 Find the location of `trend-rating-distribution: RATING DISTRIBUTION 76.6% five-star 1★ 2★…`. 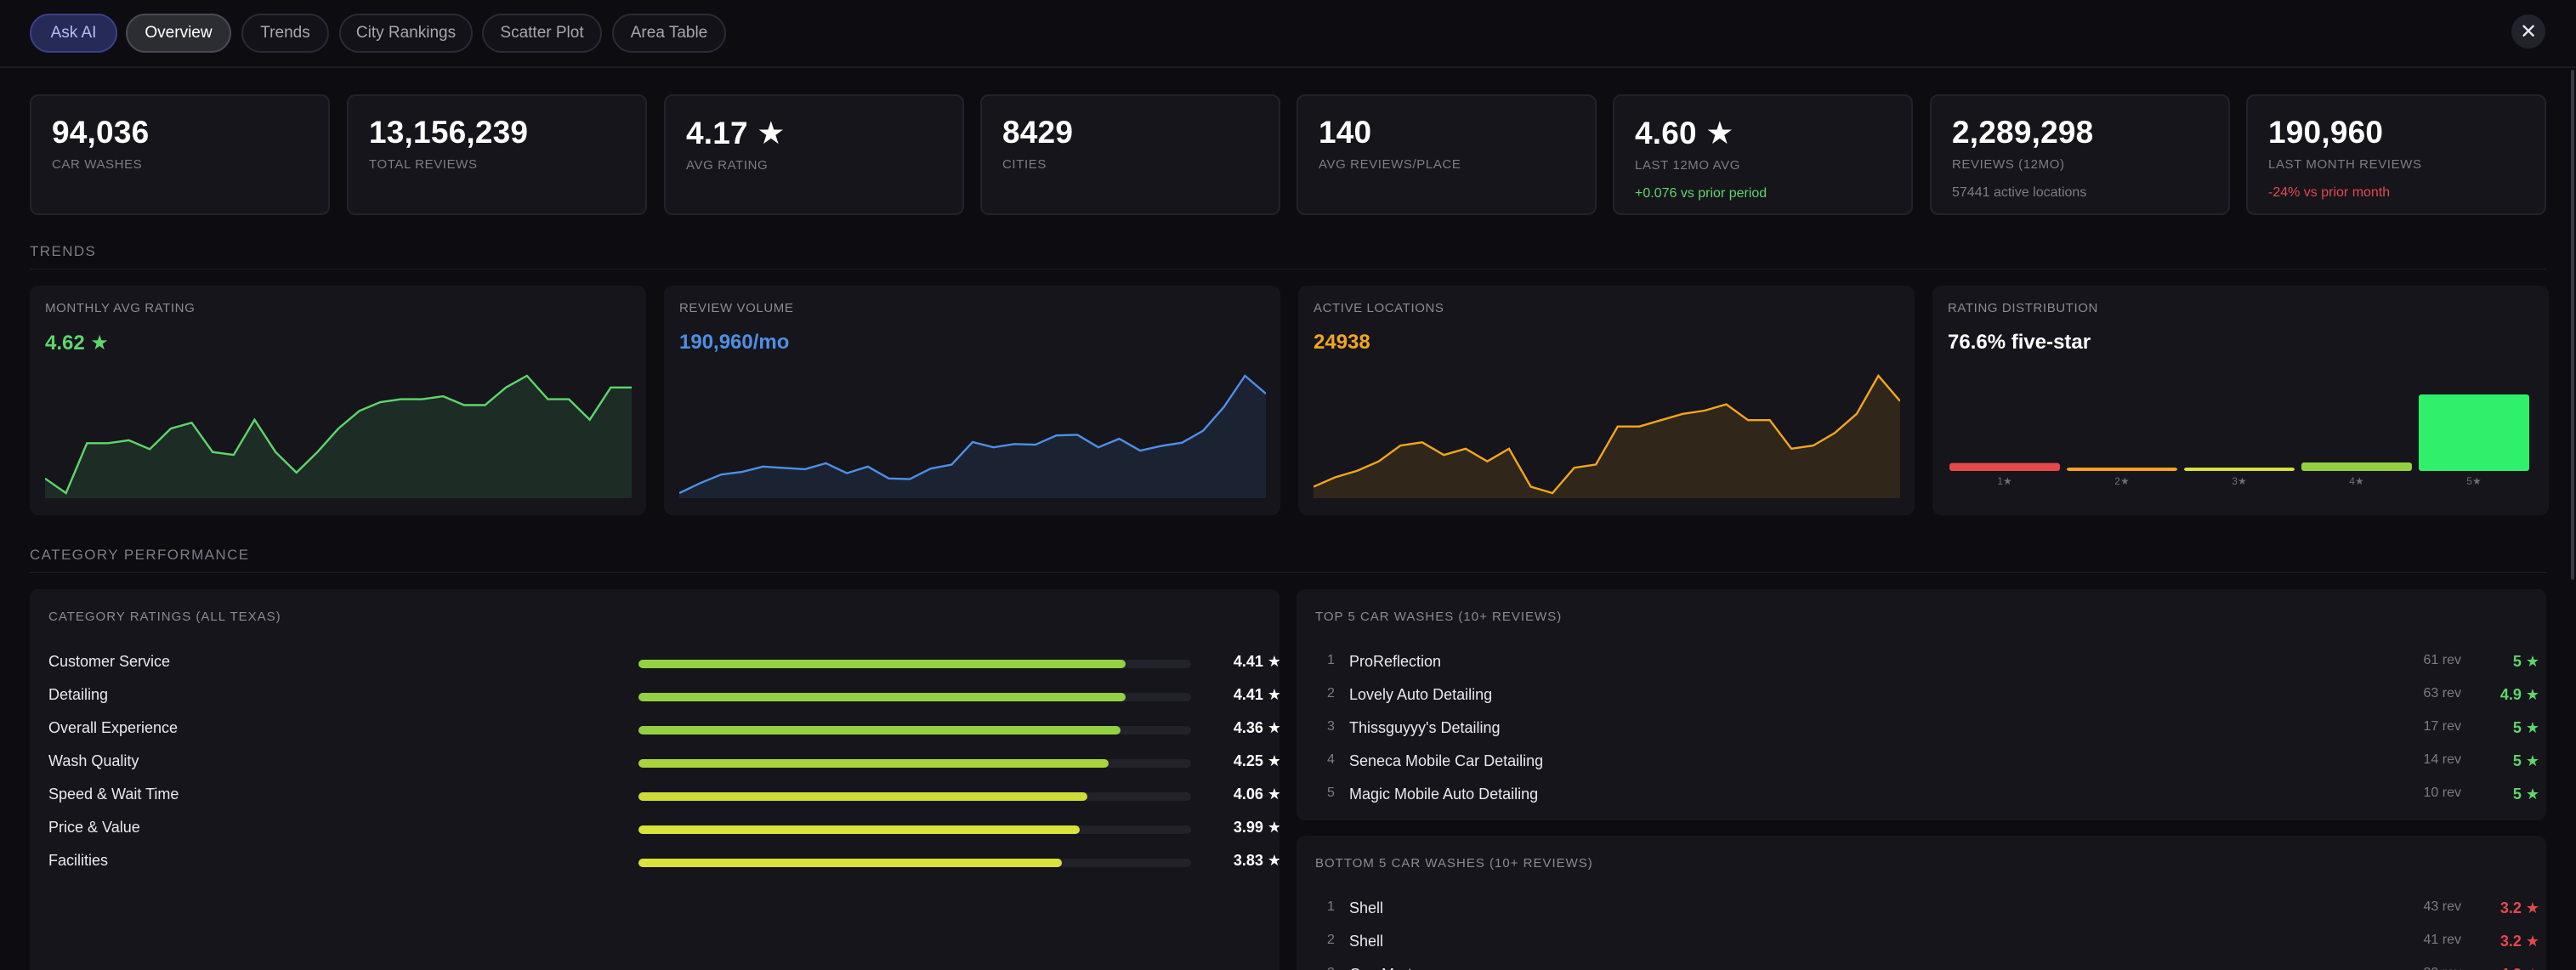

trend-rating-distribution: RATING DISTRIBUTION 76.6% five-star 1★ 2★… is located at coordinates (2240, 400).